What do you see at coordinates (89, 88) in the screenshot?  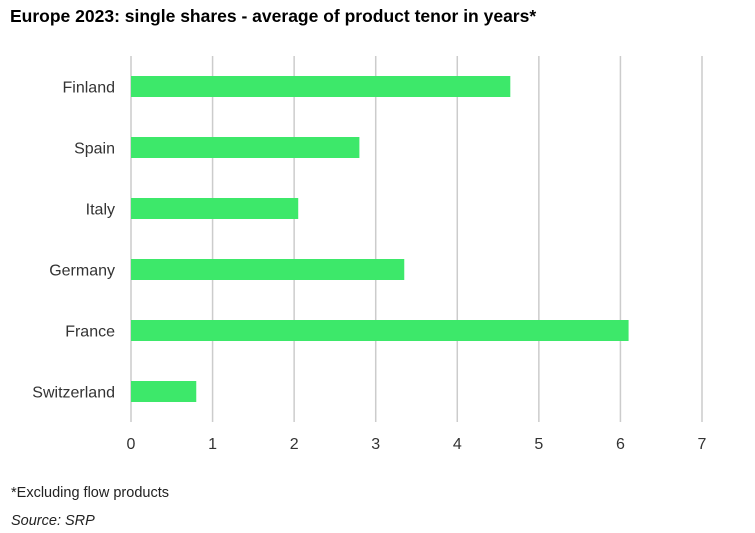 I see `category-label-finland: Finland` at bounding box center [89, 88].